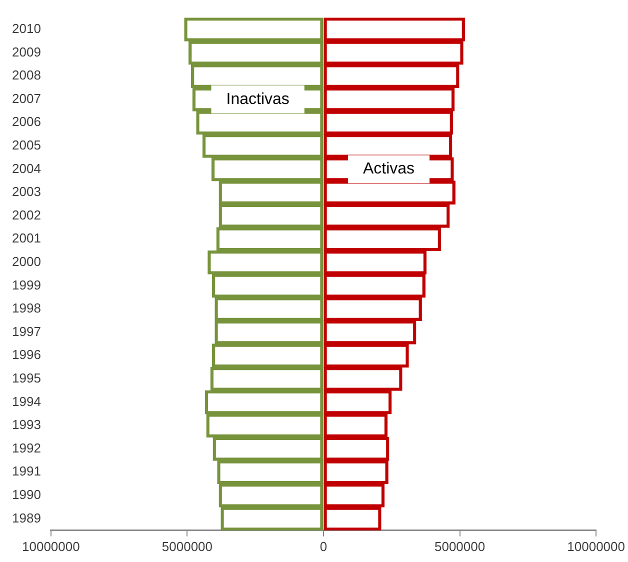  I want to click on x-tick-label: 0, so click(324, 546).